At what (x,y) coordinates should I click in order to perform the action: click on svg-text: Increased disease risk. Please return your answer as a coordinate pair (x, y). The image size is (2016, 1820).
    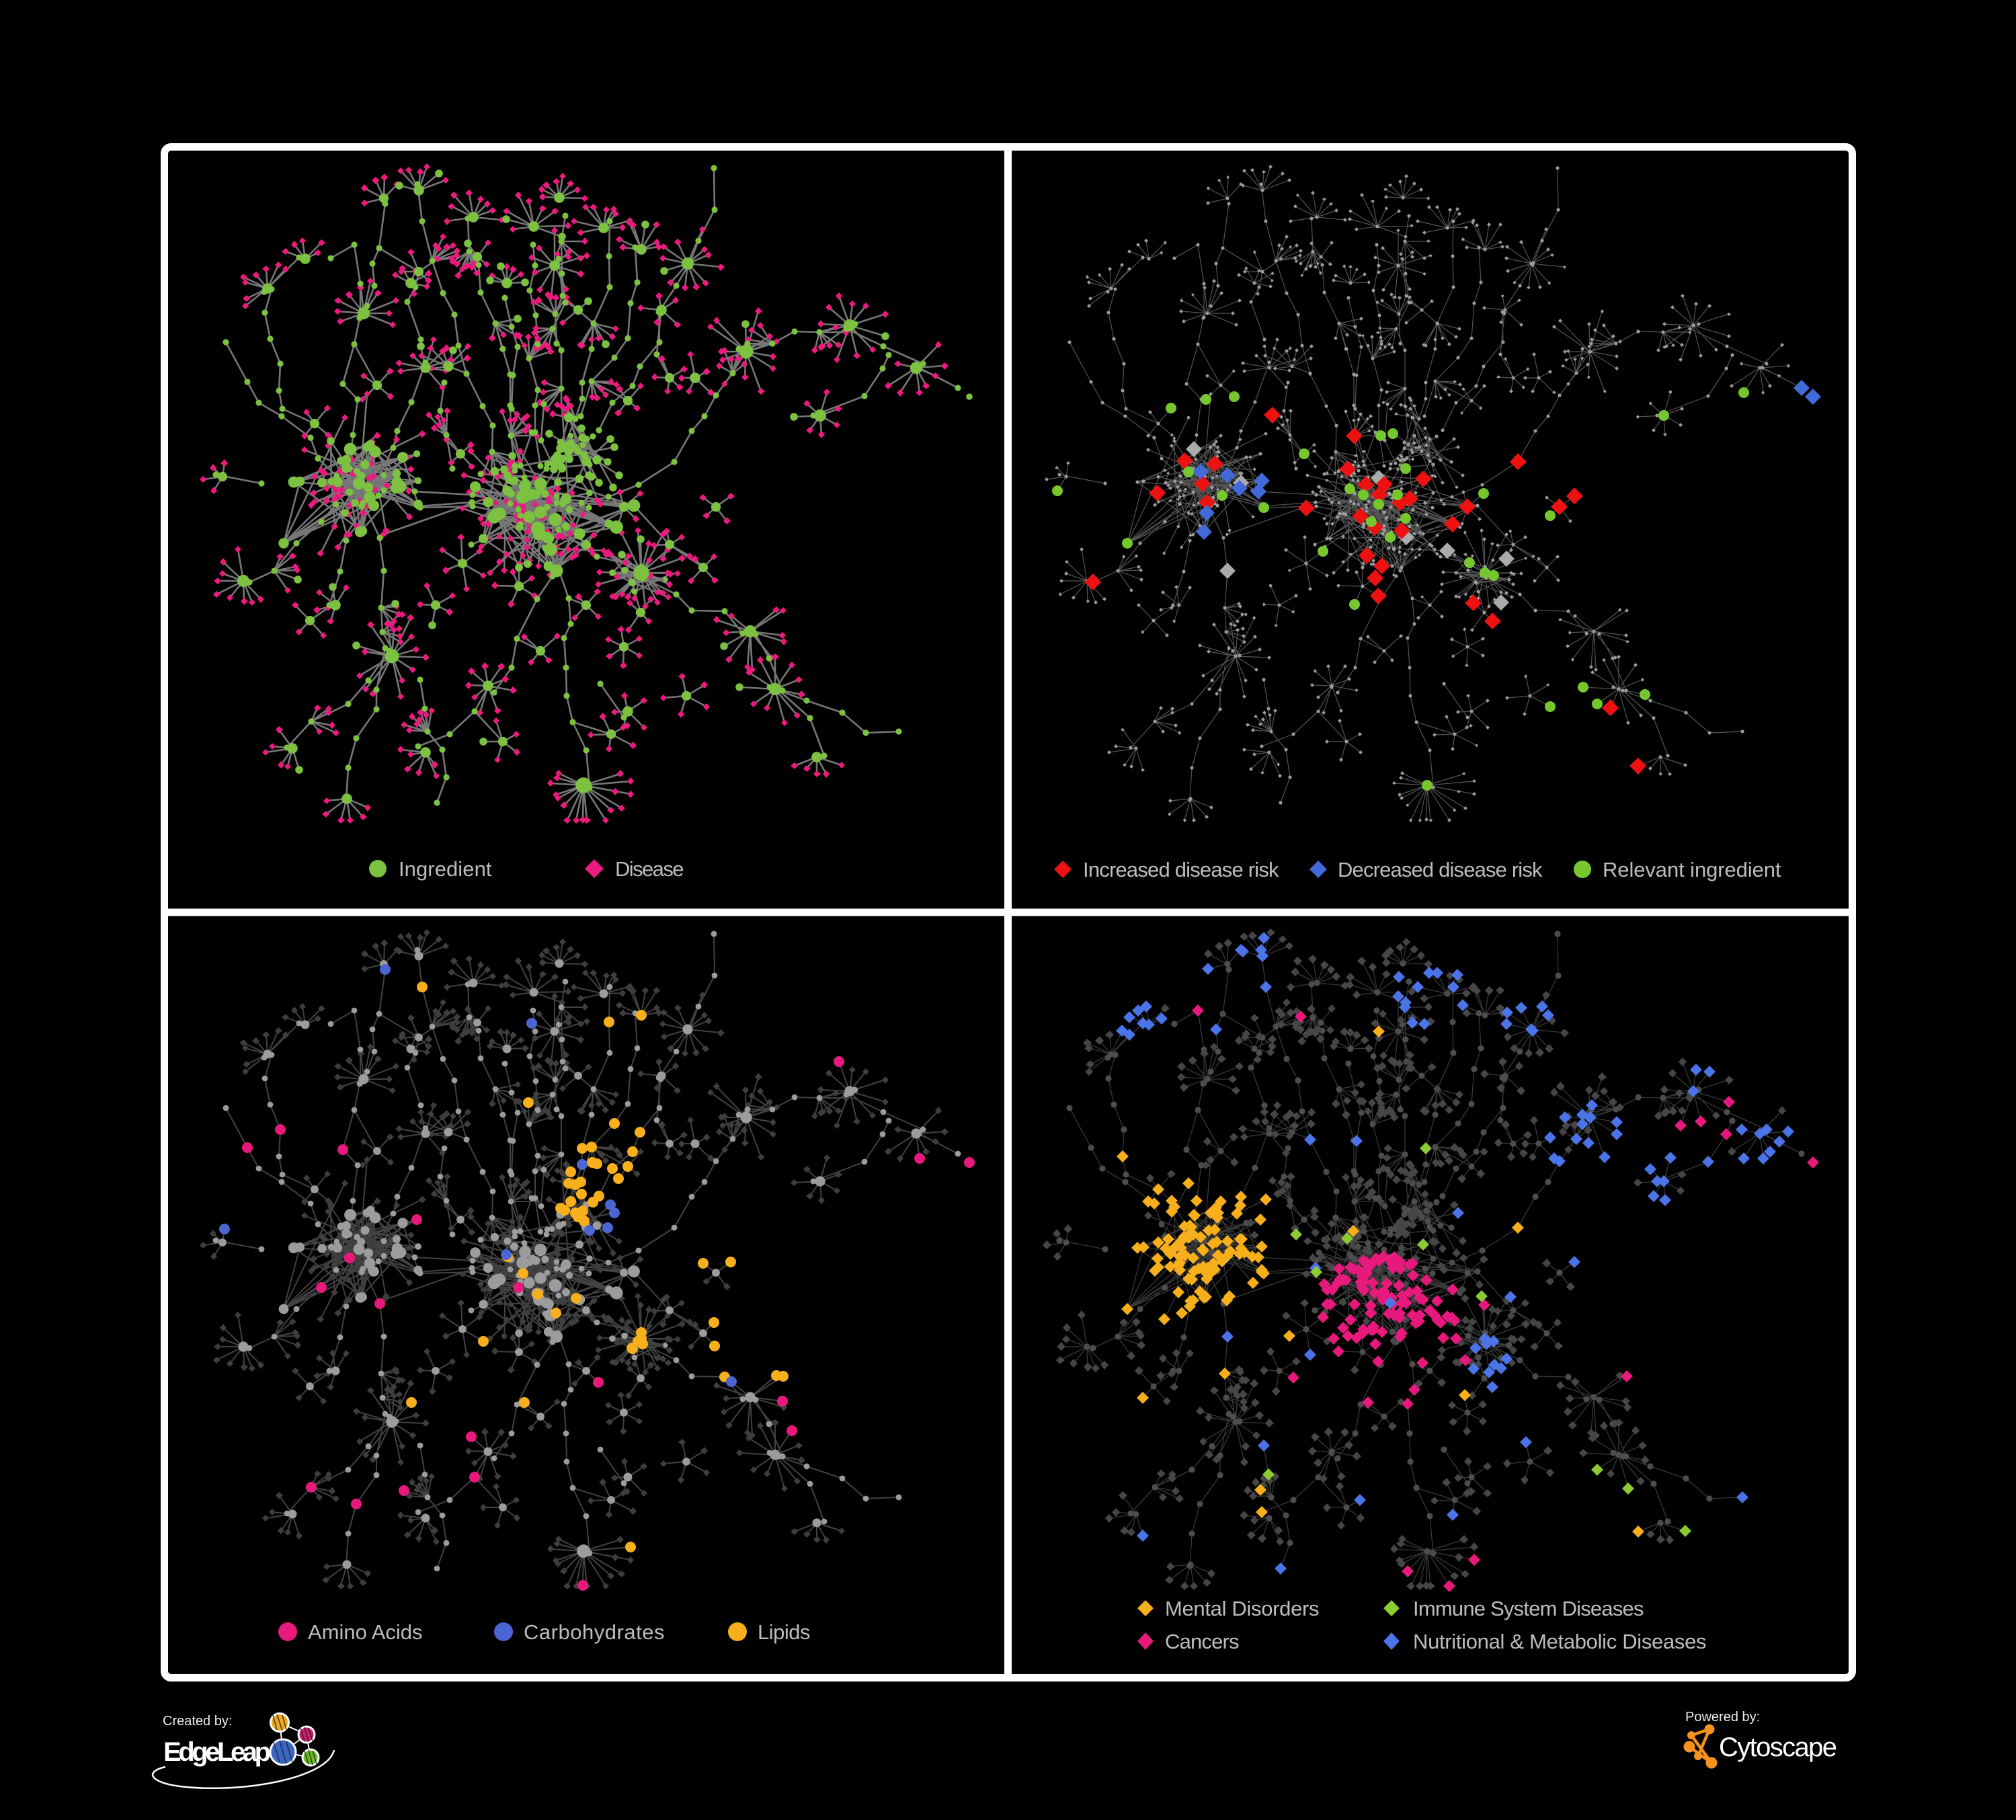
    Looking at the image, I should click on (1181, 869).